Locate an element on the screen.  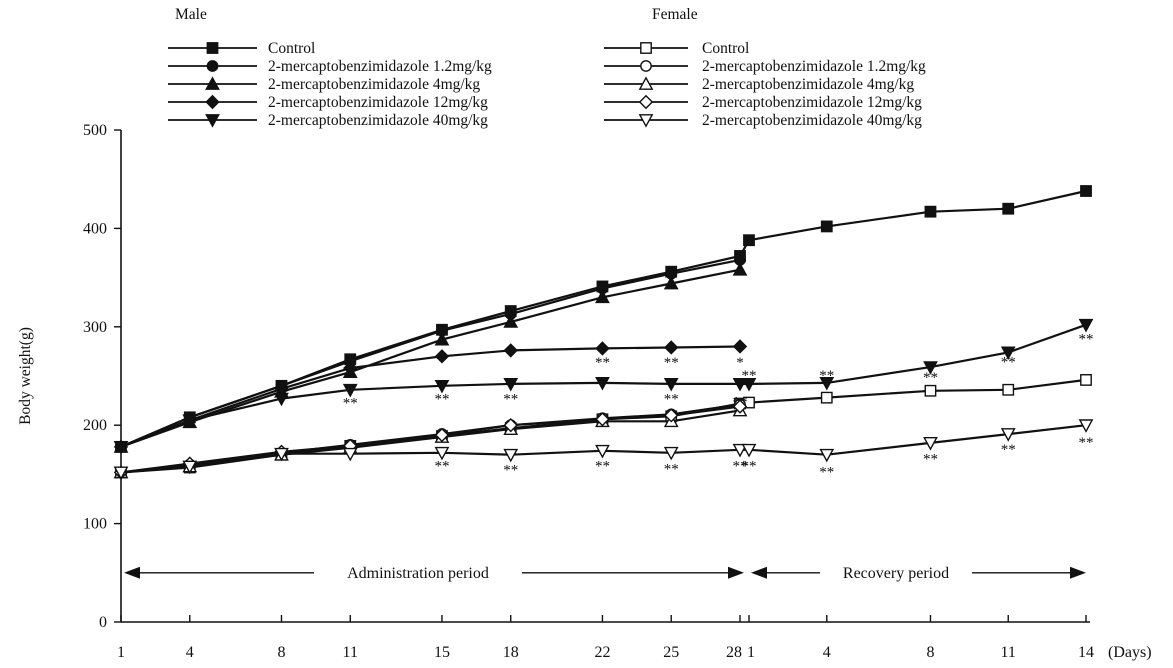
y-tick-label: 300 is located at coordinates (95, 327).